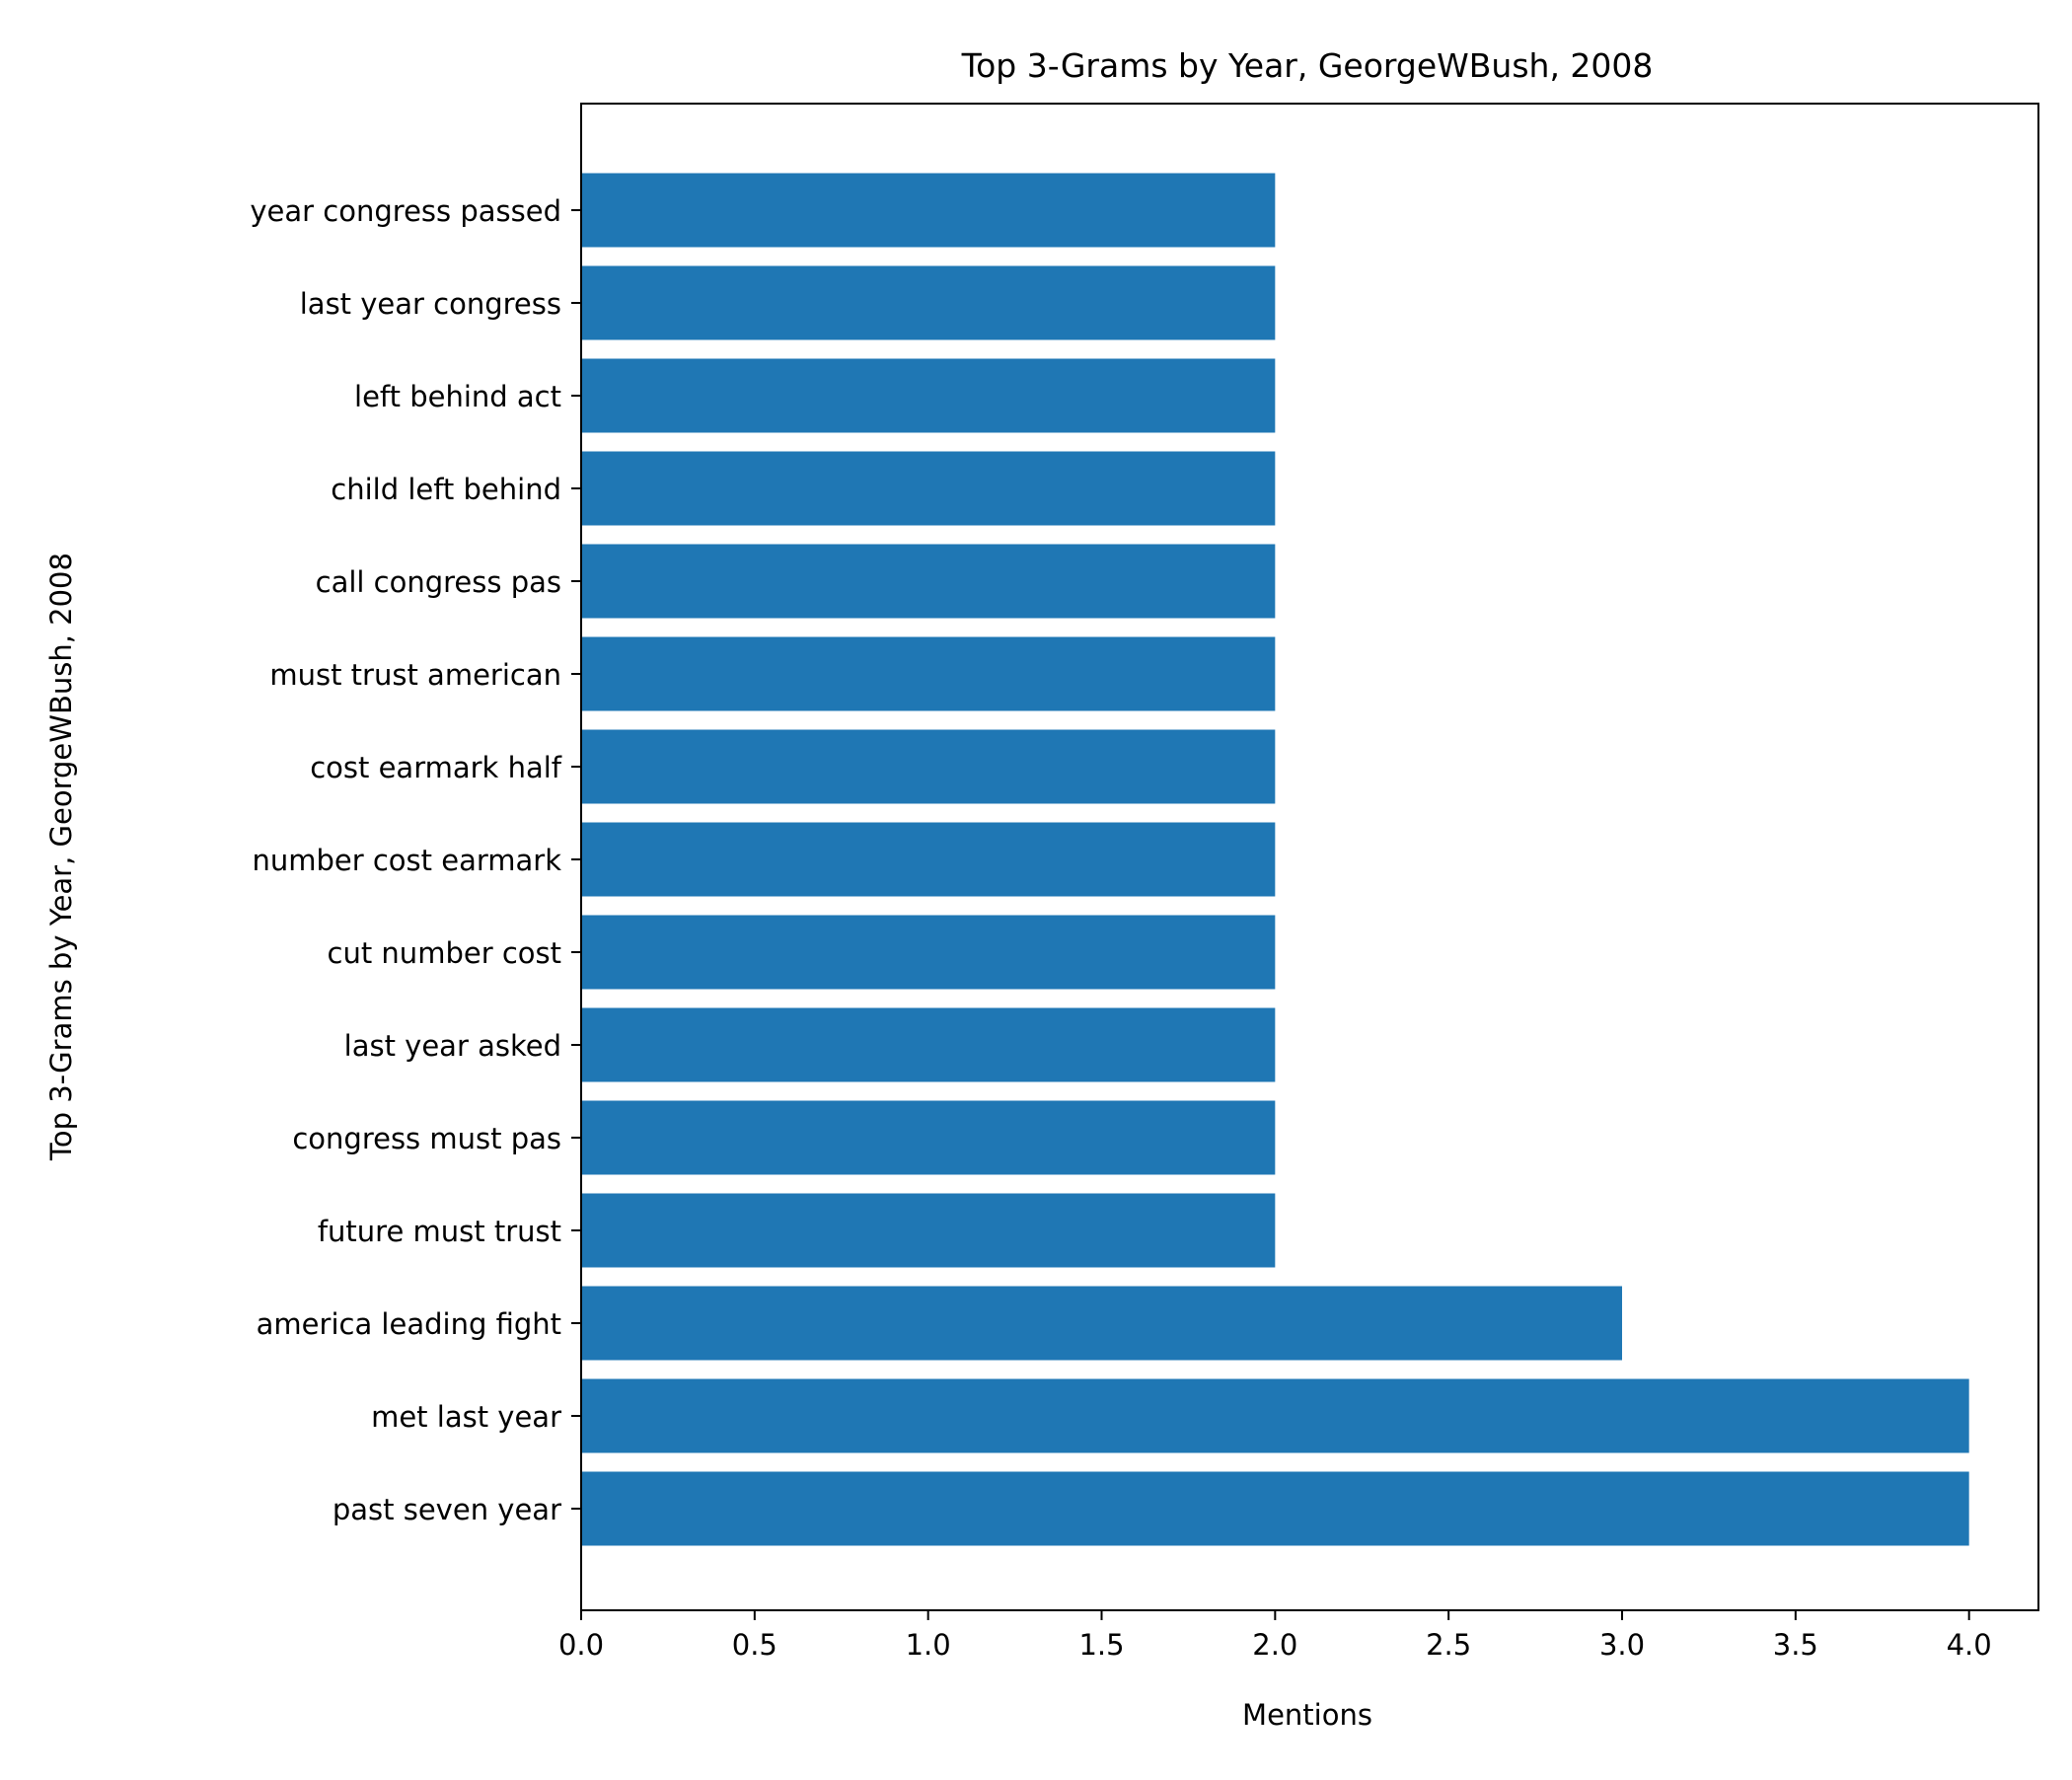 This screenshot has height=1780, width=2072. Describe the element at coordinates (1101, 1645) in the screenshot. I see `x-tick-label: 1.5` at that location.